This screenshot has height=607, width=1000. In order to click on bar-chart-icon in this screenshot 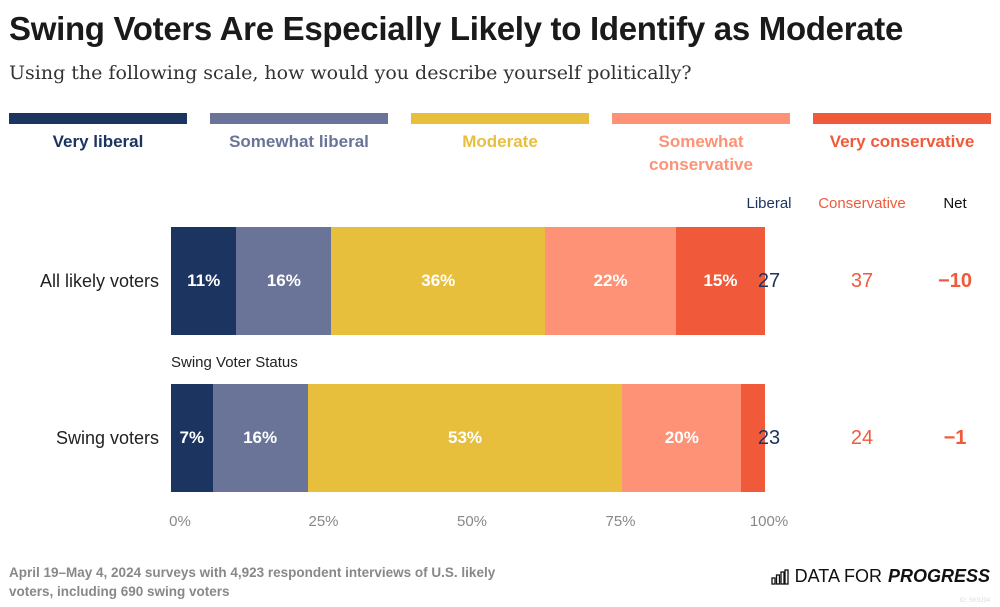, I will do `click(779, 576)`.